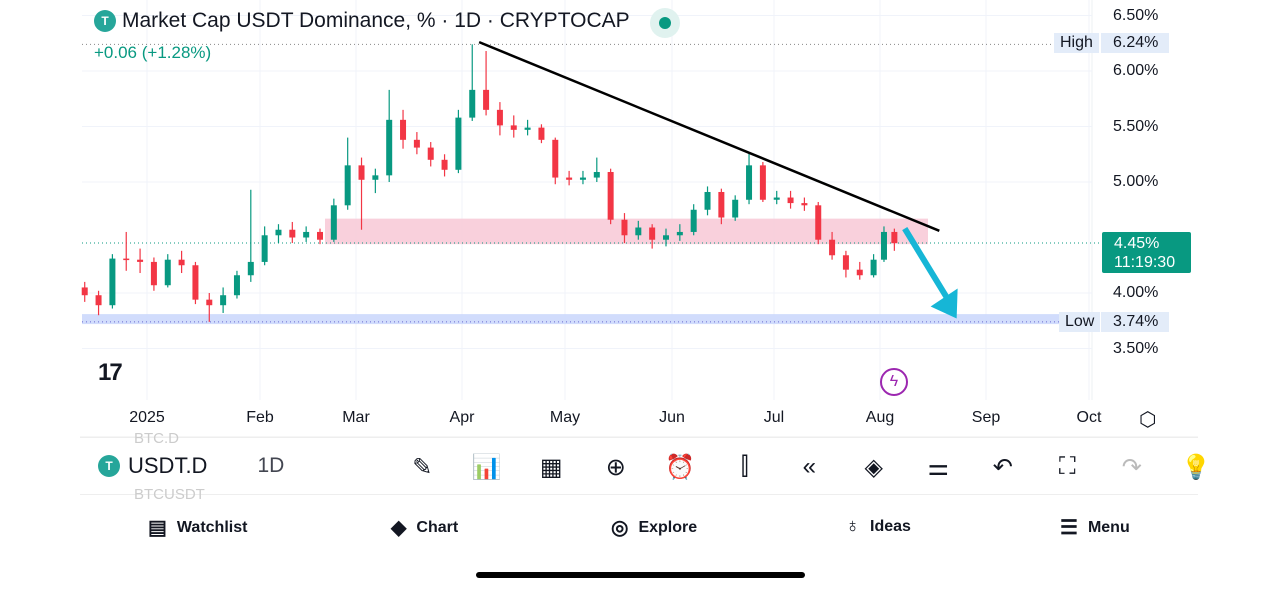 This screenshot has height=589, width=1280. I want to click on watchlist-icon: ▤, so click(157, 528).